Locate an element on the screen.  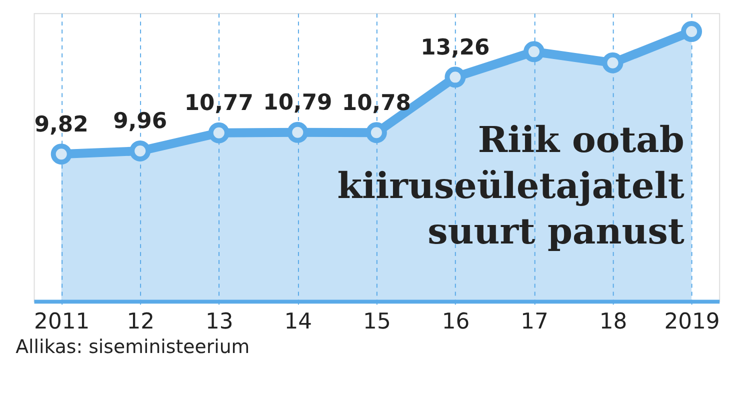
data-label: 13,26 is located at coordinates (455, 47).